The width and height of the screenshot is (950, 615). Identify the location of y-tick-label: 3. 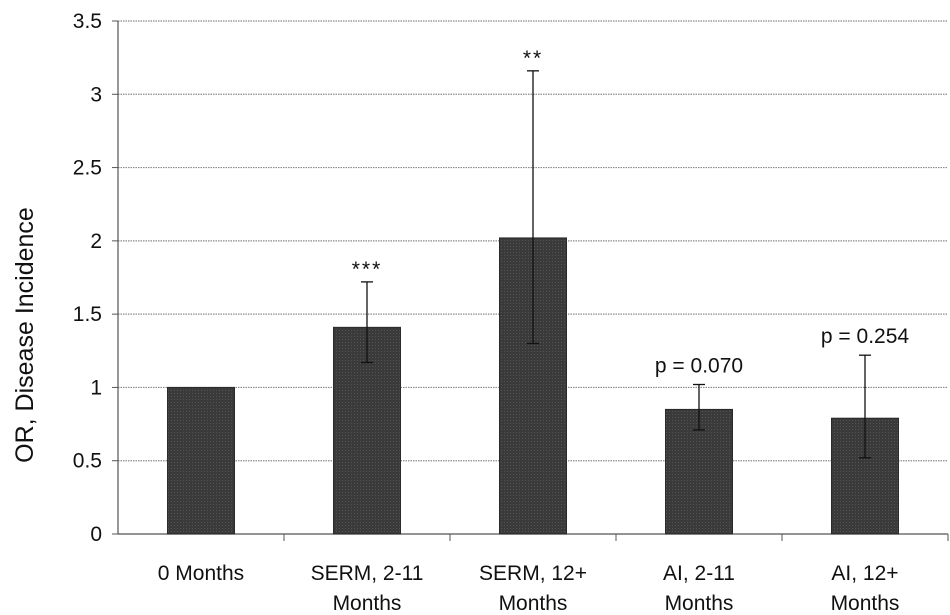
(96, 94).